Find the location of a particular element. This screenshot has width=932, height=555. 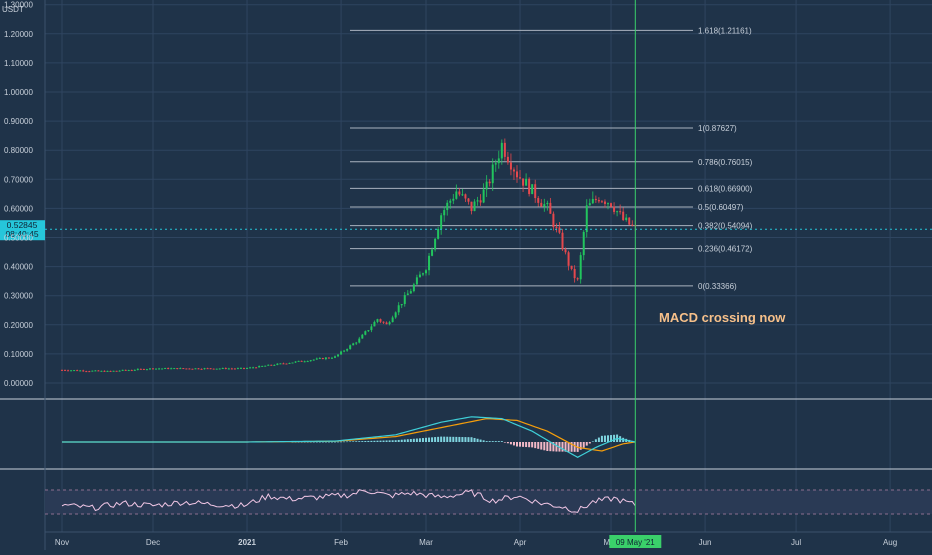

fib-level-label: 0.786(0.76015) is located at coordinates (725, 162).